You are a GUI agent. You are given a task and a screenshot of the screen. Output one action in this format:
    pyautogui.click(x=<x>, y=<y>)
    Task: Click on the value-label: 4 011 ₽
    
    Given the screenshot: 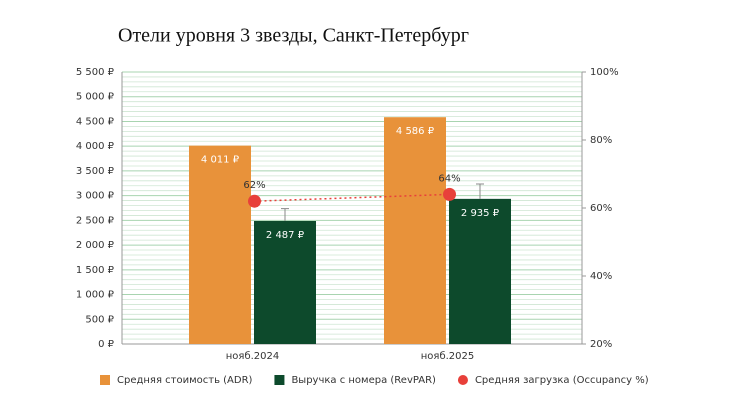 What is the action you would take?
    pyautogui.click(x=220, y=160)
    